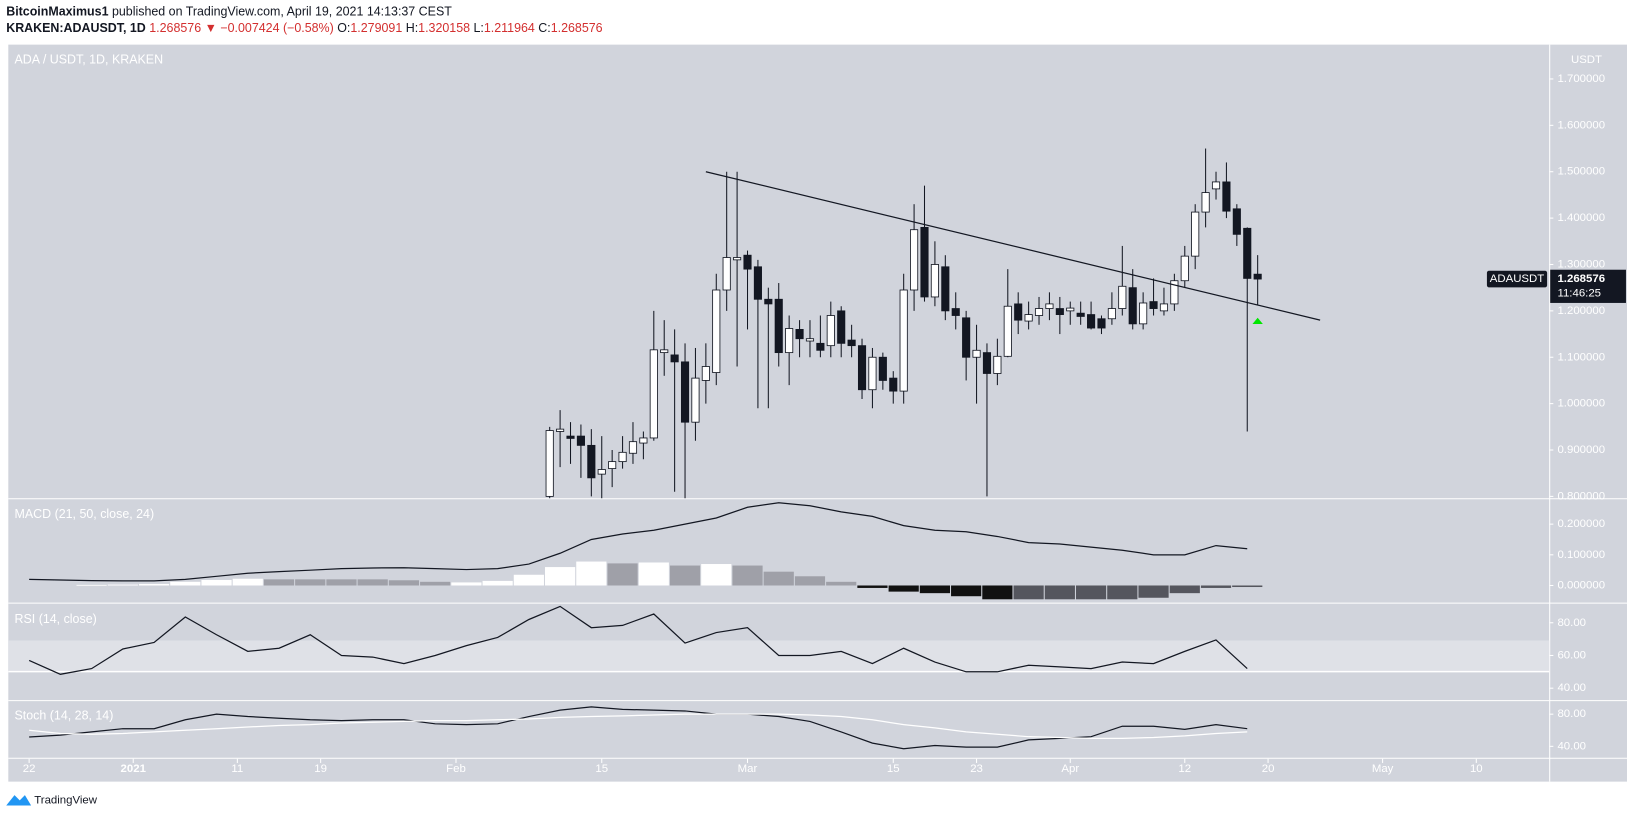 The height and width of the screenshot is (819, 1627). What do you see at coordinates (1581, 79) in the screenshot?
I see `y-tick-label: 1.700000` at bounding box center [1581, 79].